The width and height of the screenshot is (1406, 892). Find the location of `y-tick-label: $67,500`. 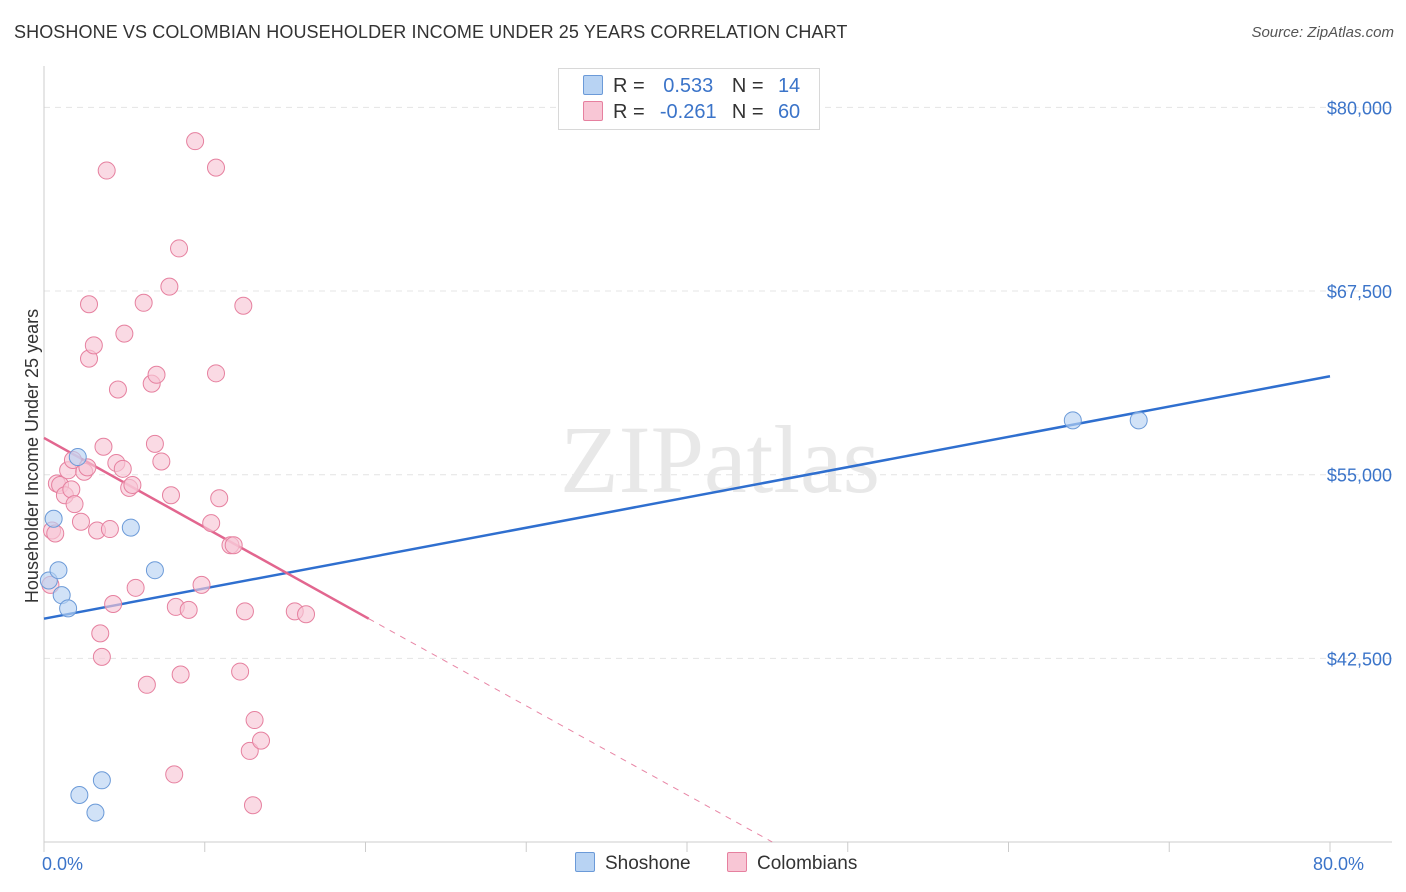

y-tick-label: $67,500 is located at coordinates (1359, 292).